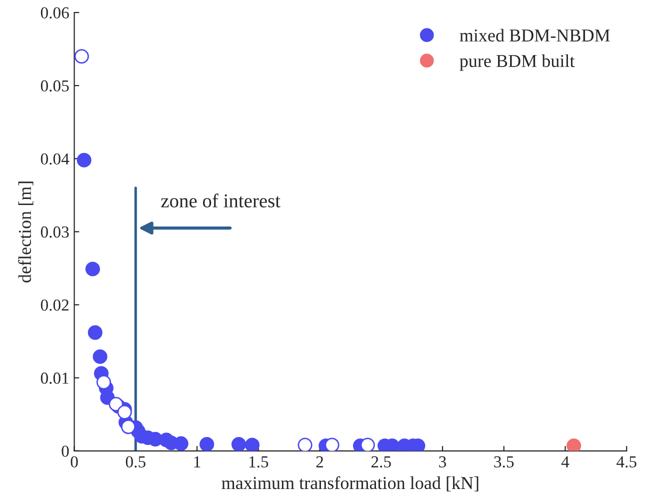  I want to click on y-tick-label: 0.01, so click(54, 378).